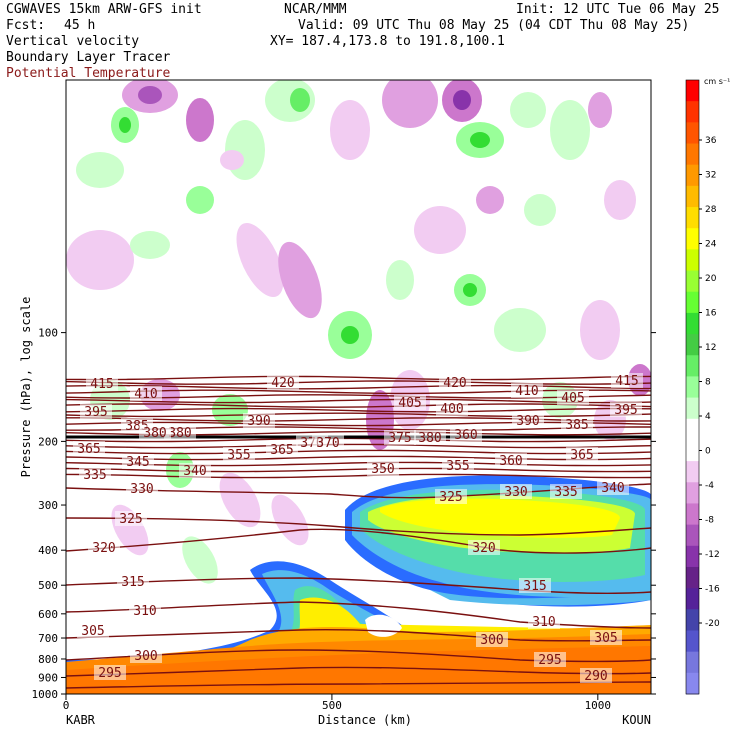  Describe the element at coordinates (88, 73) in the screenshot. I see `field-potential-temperature: Potential Temperature` at that location.